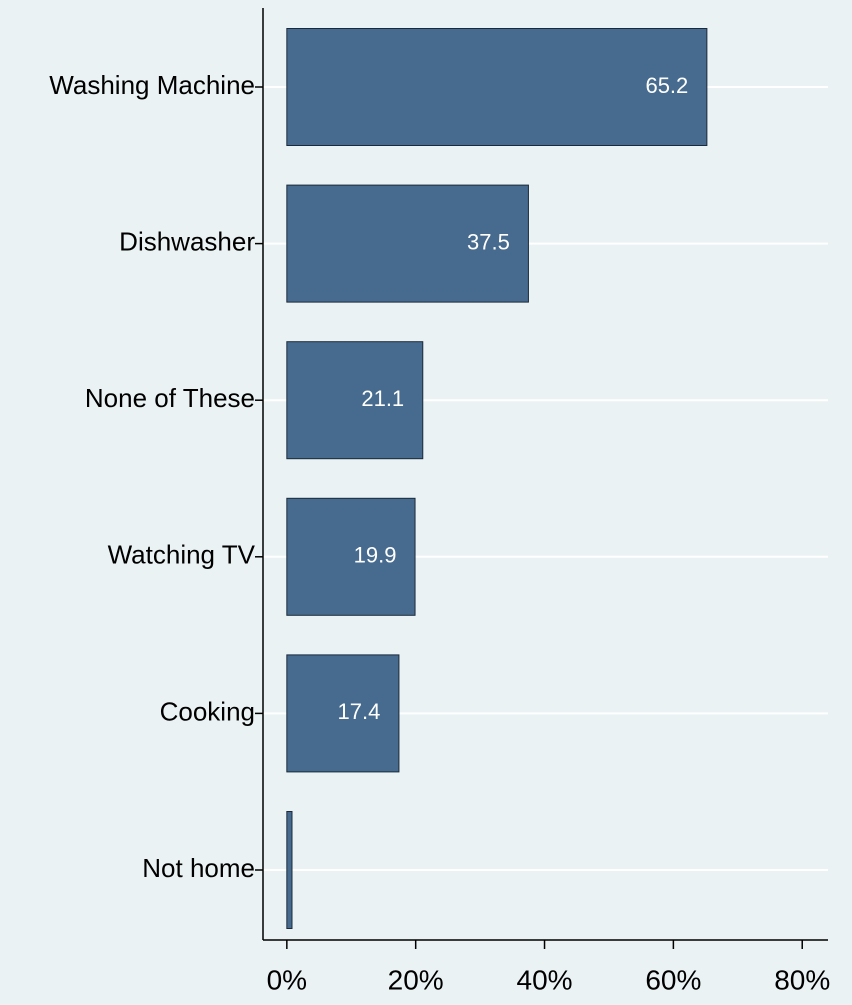 The width and height of the screenshot is (852, 1005). Describe the element at coordinates (287, 979) in the screenshot. I see `x-tick-label: 0%` at that location.